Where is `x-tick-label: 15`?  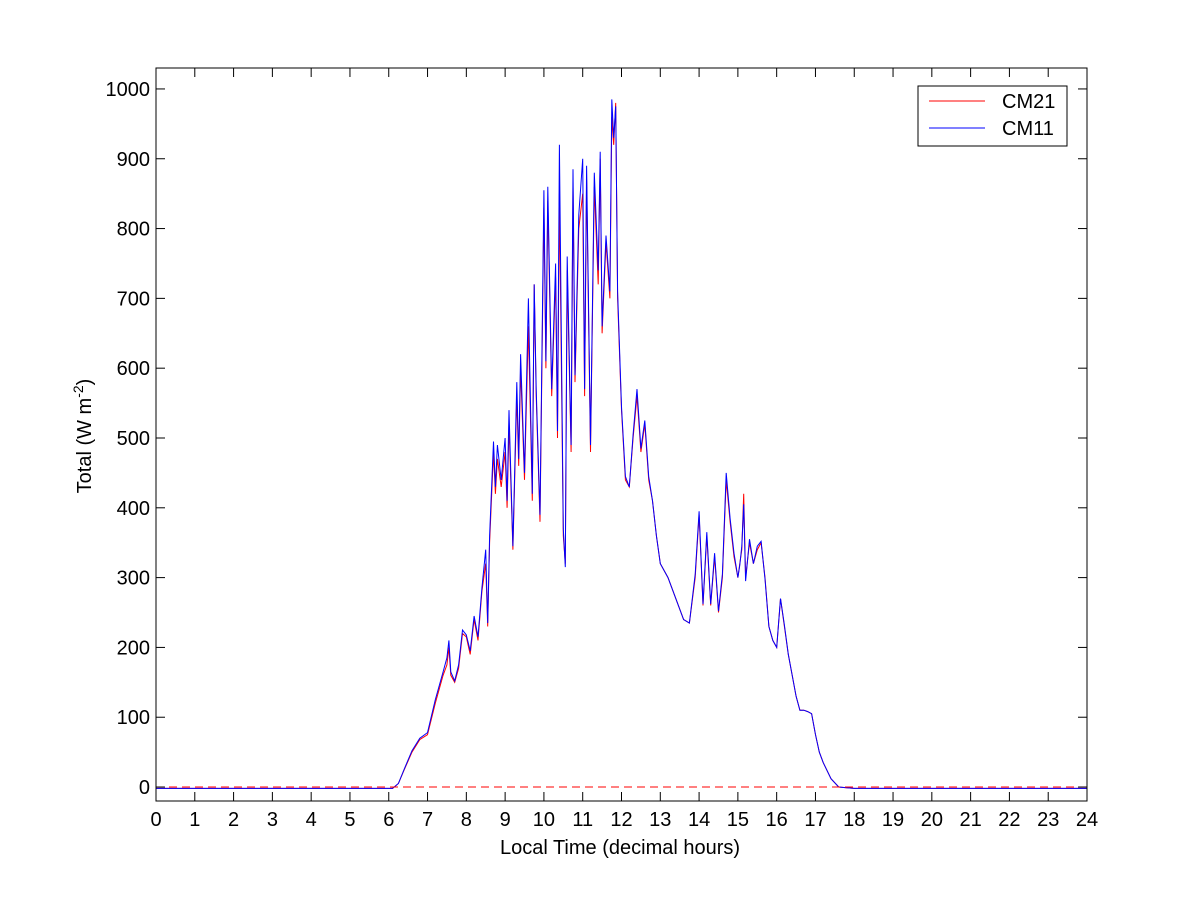 x-tick-label: 15 is located at coordinates (738, 820).